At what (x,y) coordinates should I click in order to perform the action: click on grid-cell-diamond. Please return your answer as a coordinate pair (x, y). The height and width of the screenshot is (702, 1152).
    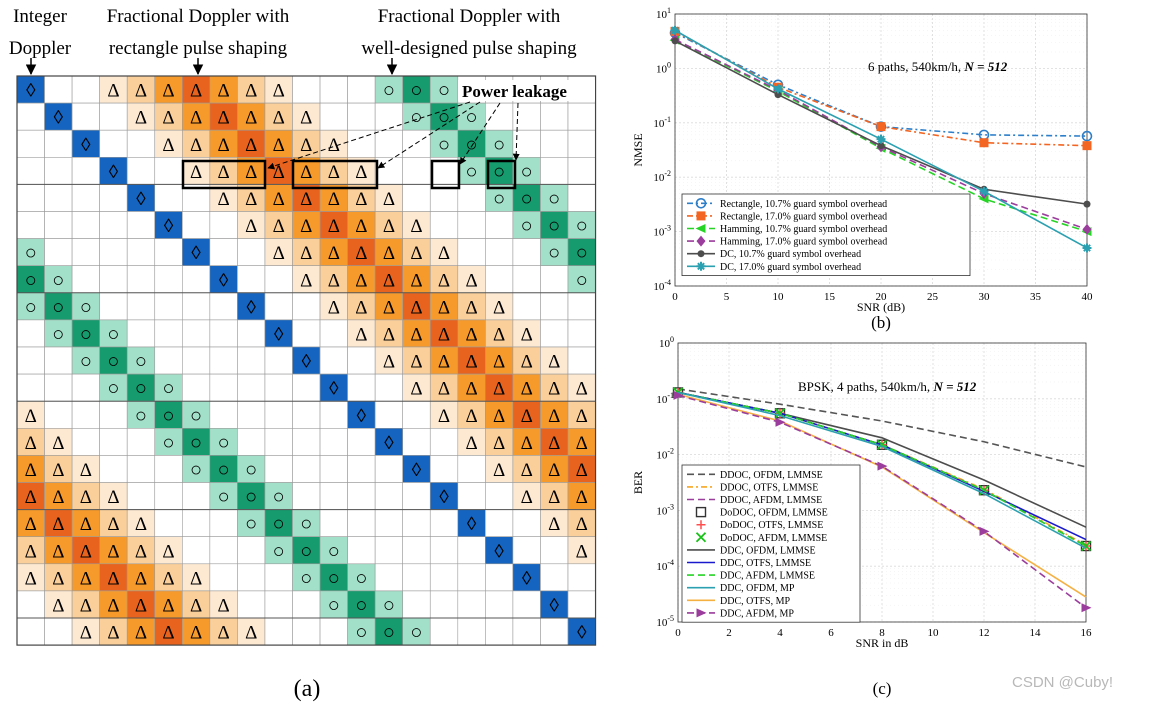
    Looking at the image, I should click on (278, 333).